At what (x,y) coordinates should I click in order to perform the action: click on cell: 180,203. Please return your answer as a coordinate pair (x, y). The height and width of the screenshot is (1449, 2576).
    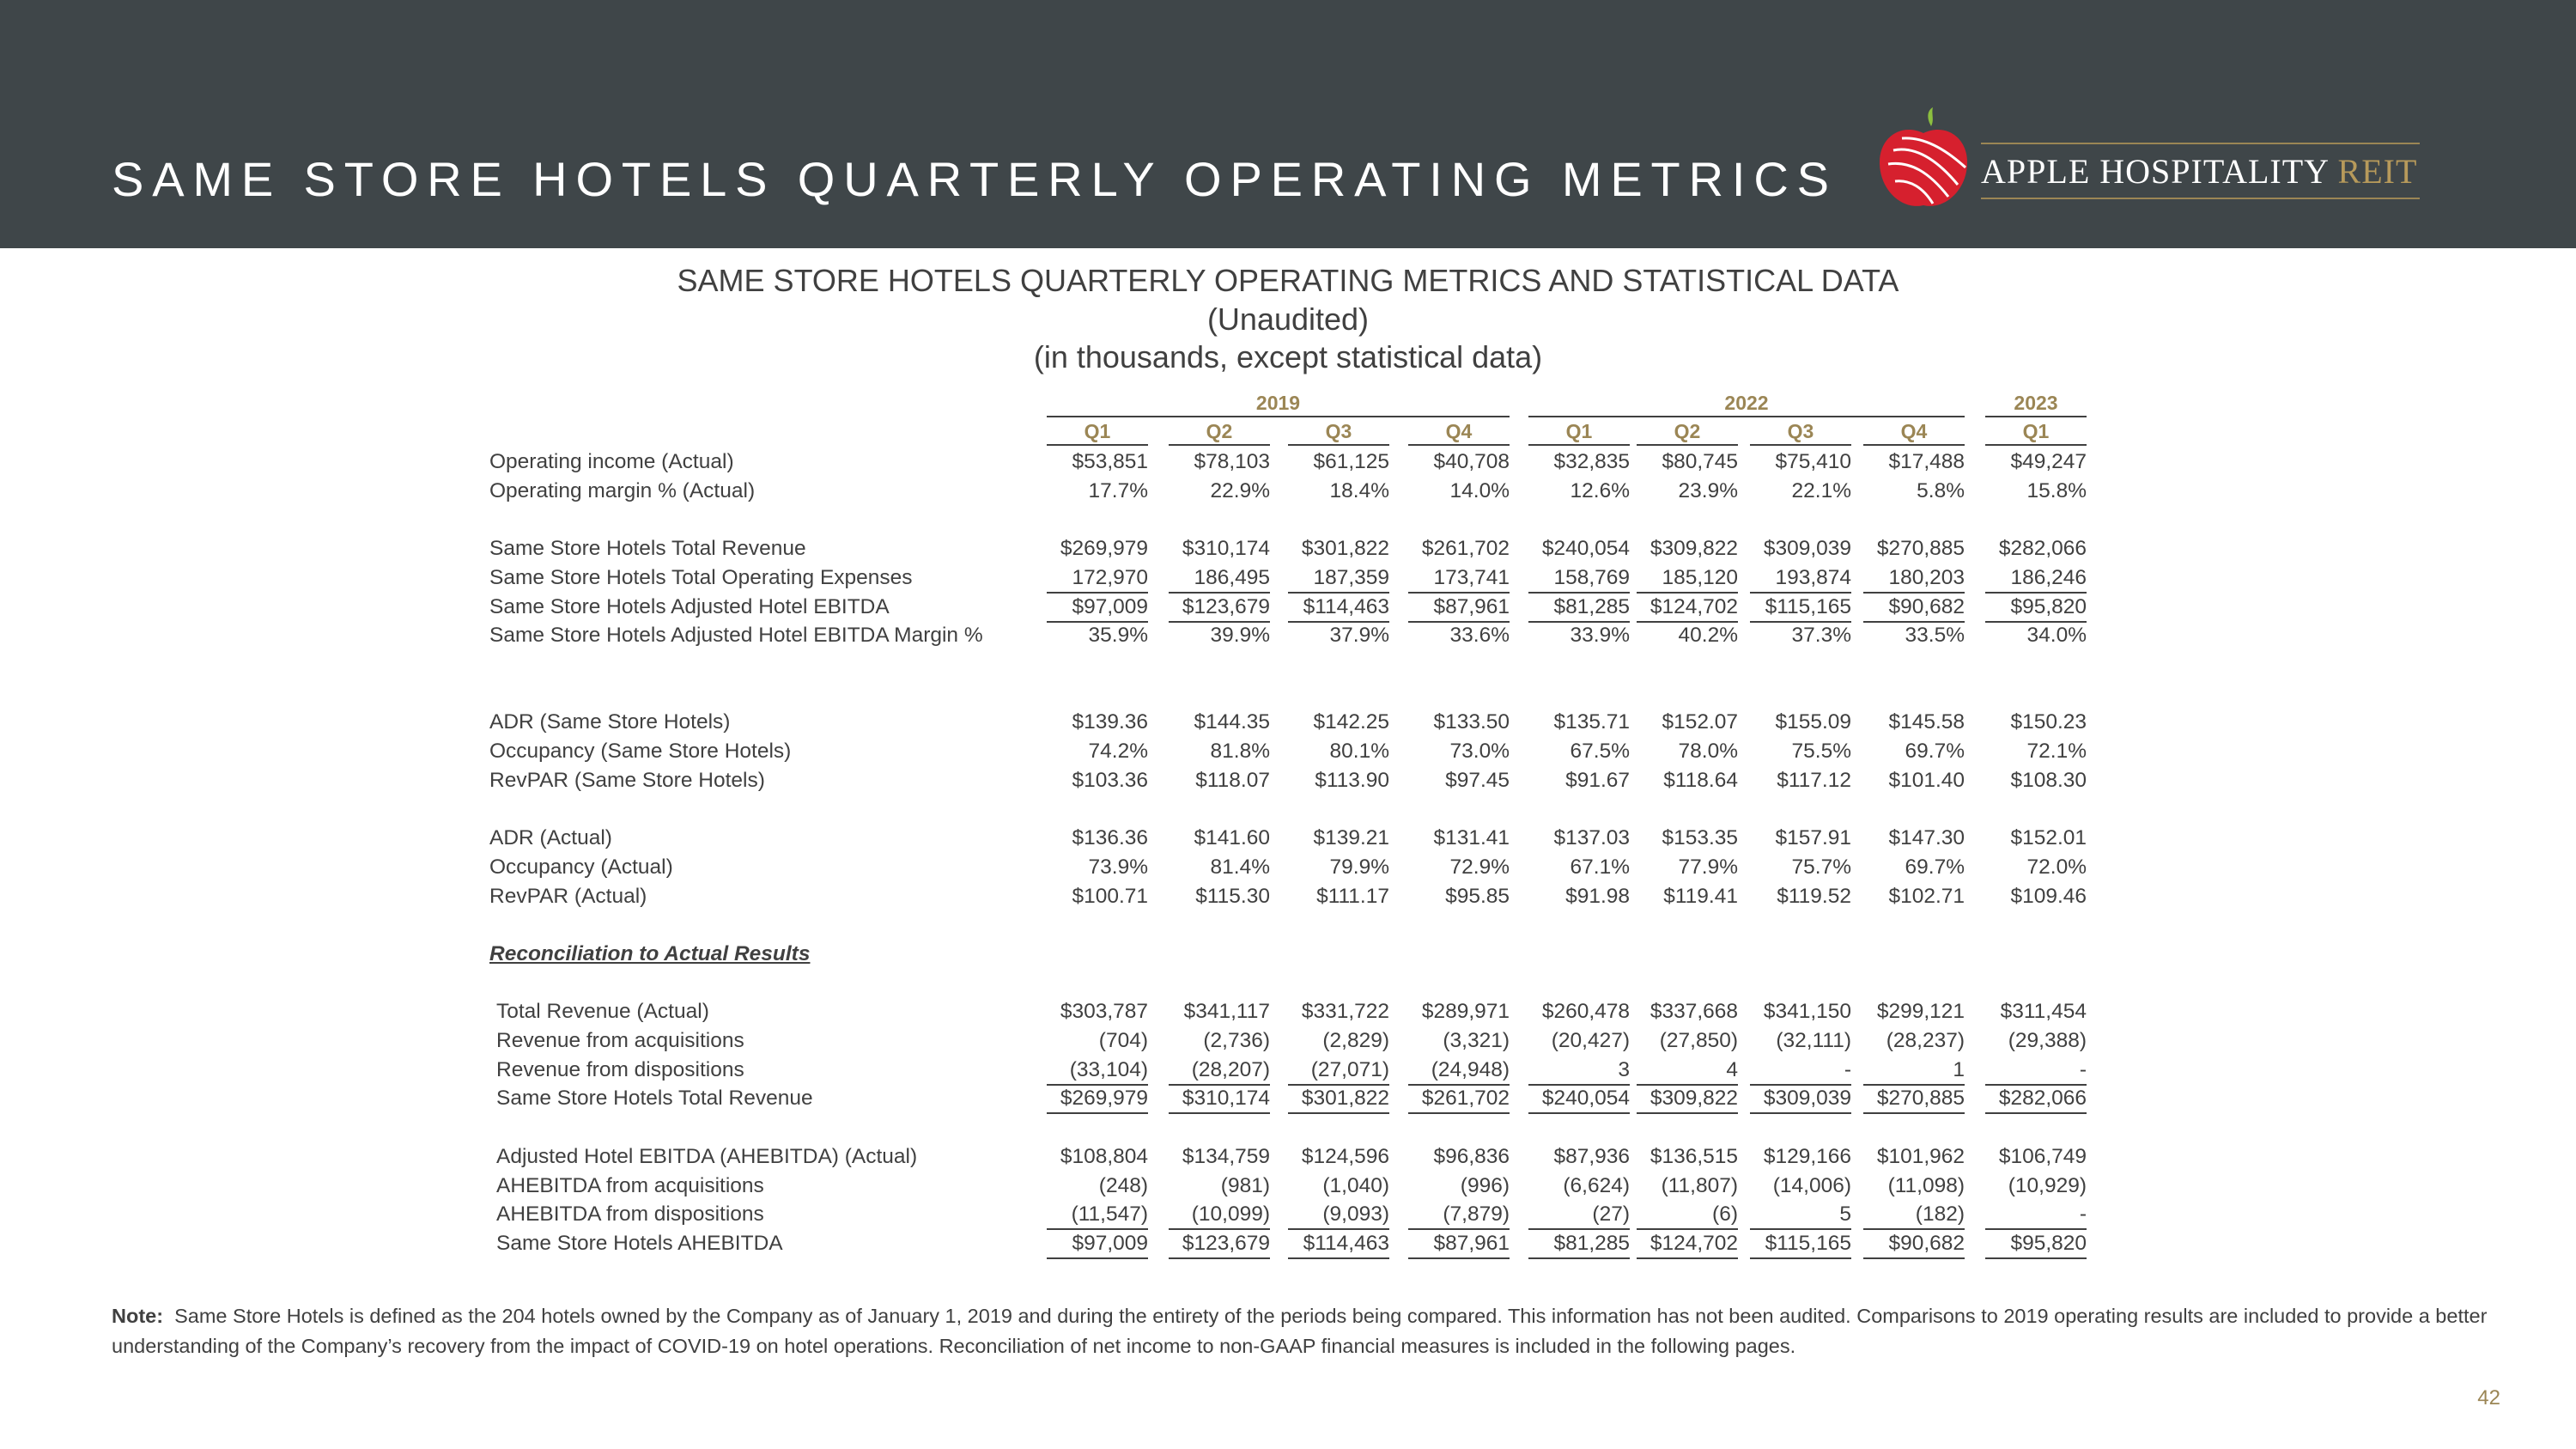
    Looking at the image, I should click on (1914, 578).